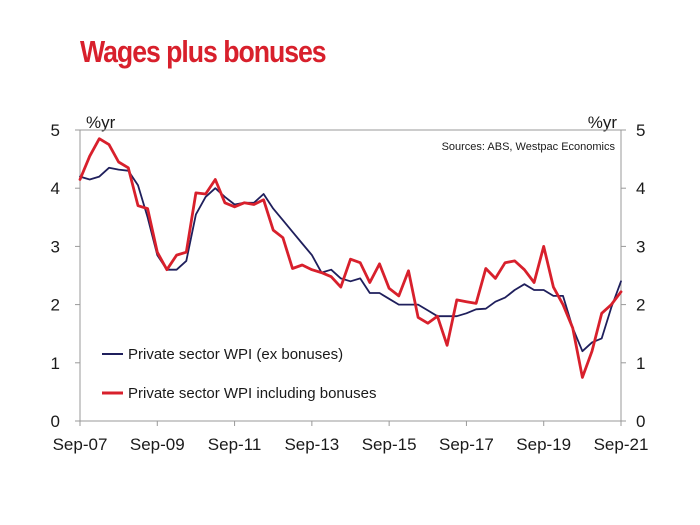 The height and width of the screenshot is (525, 700). What do you see at coordinates (101, 122) in the screenshot?
I see `y-axis-label-left: %yr` at bounding box center [101, 122].